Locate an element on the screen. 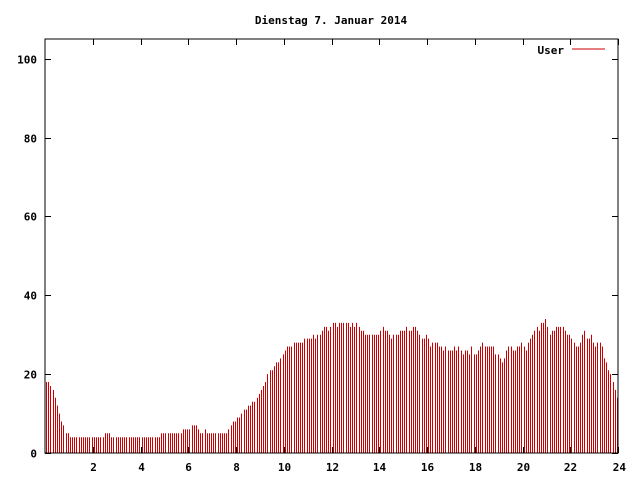 This screenshot has width=640, height=480. x-tick-label: 8 is located at coordinates (236, 467).